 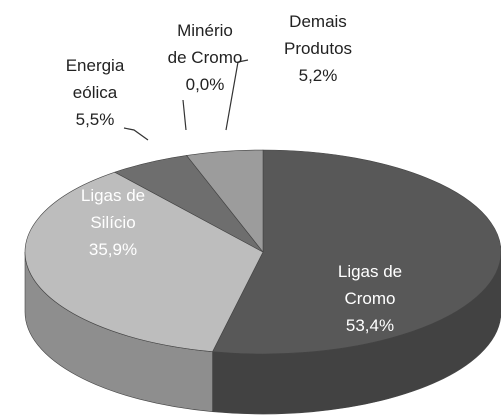 I want to click on value-label: 5,5%, so click(x=95, y=119).